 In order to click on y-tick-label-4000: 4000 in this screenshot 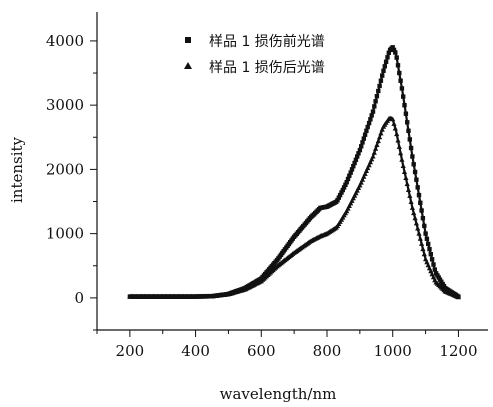, I will do `click(65, 41)`.